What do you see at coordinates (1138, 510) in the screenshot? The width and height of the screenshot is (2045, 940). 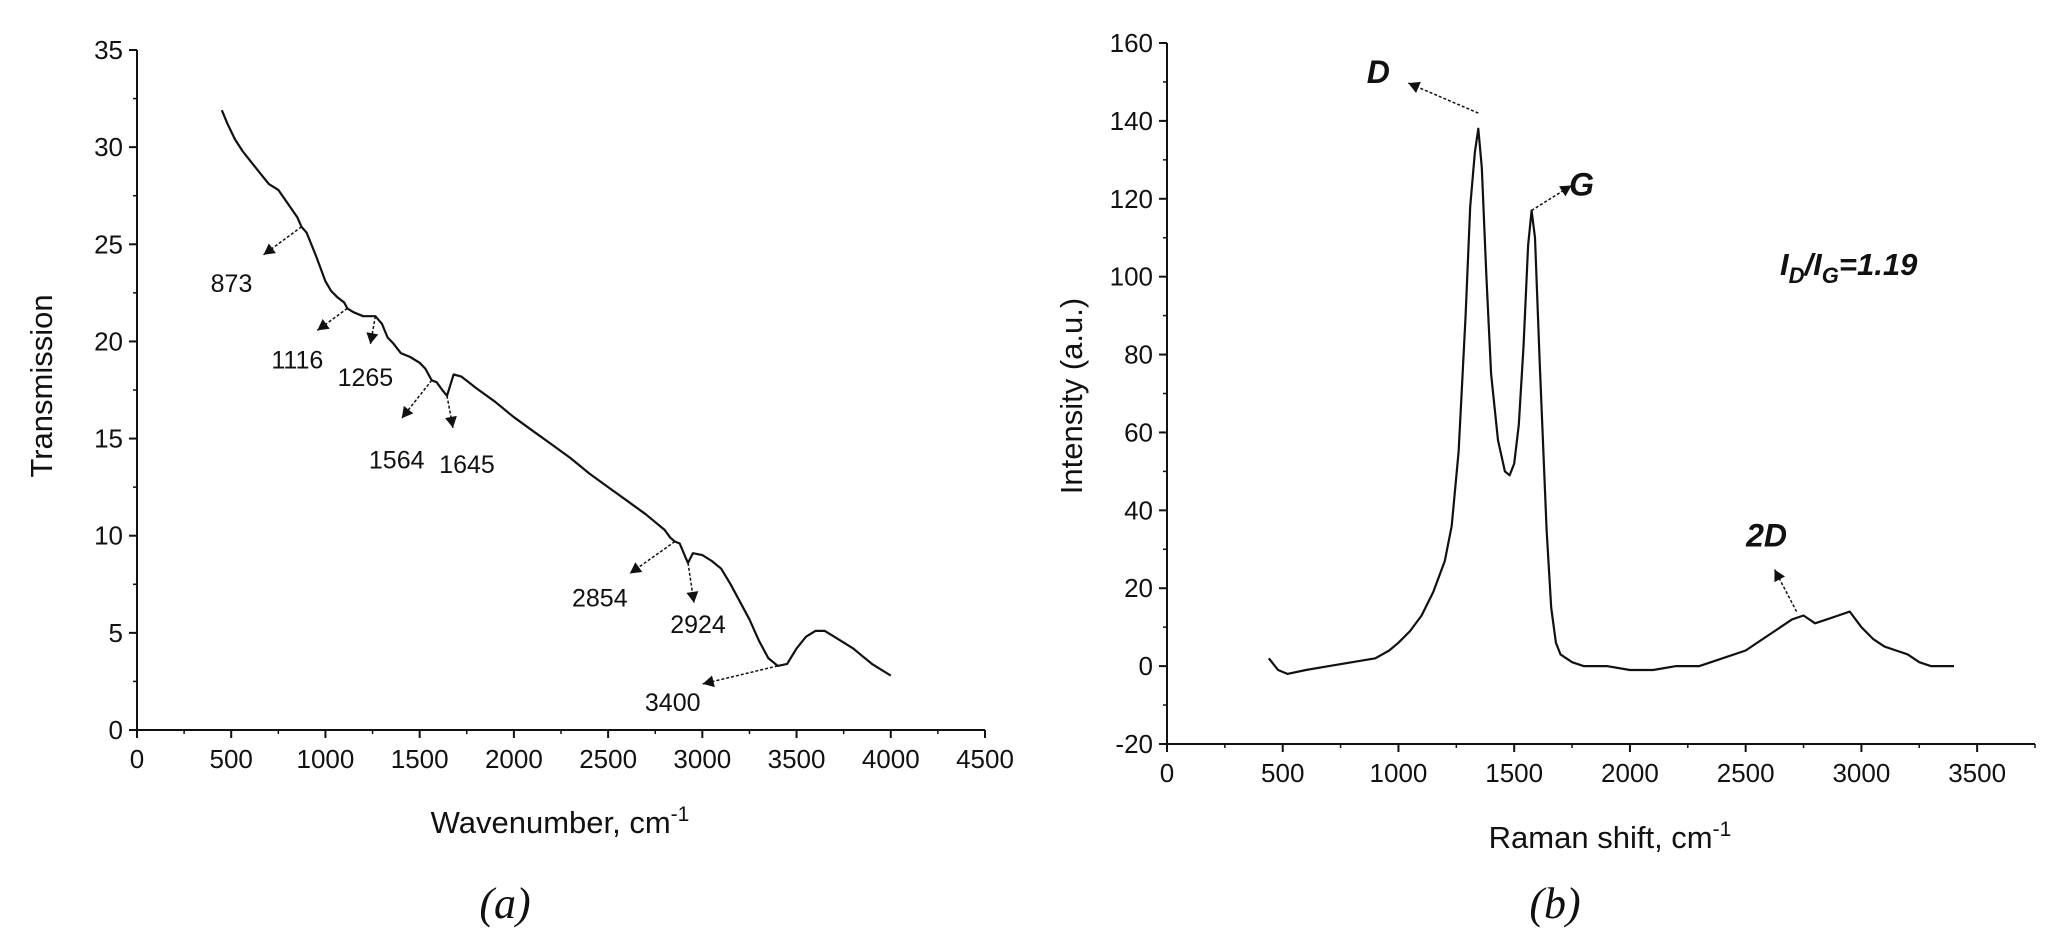 I see `y-tick-label: 40` at bounding box center [1138, 510].